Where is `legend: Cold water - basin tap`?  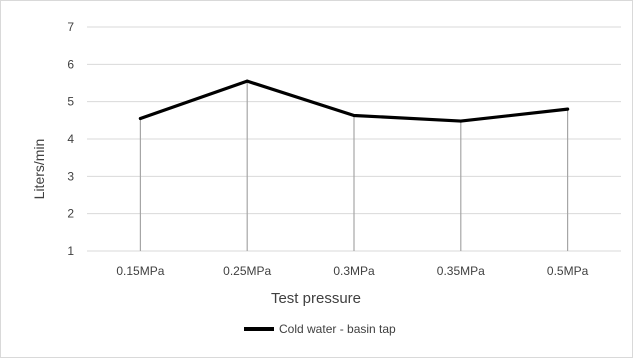 legend: Cold water - basin tap is located at coordinates (320, 329).